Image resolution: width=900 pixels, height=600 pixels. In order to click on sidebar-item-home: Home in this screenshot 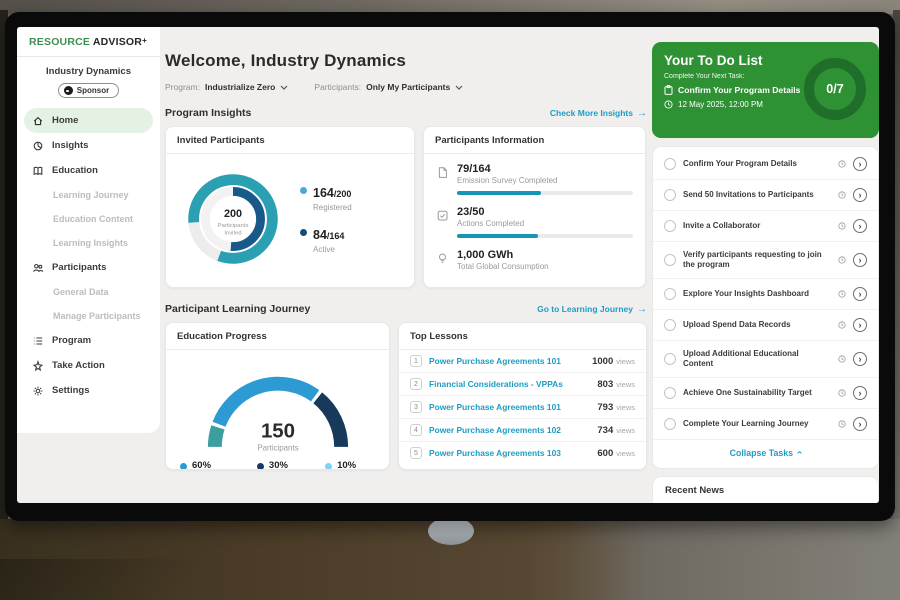, I will do `click(88, 120)`.